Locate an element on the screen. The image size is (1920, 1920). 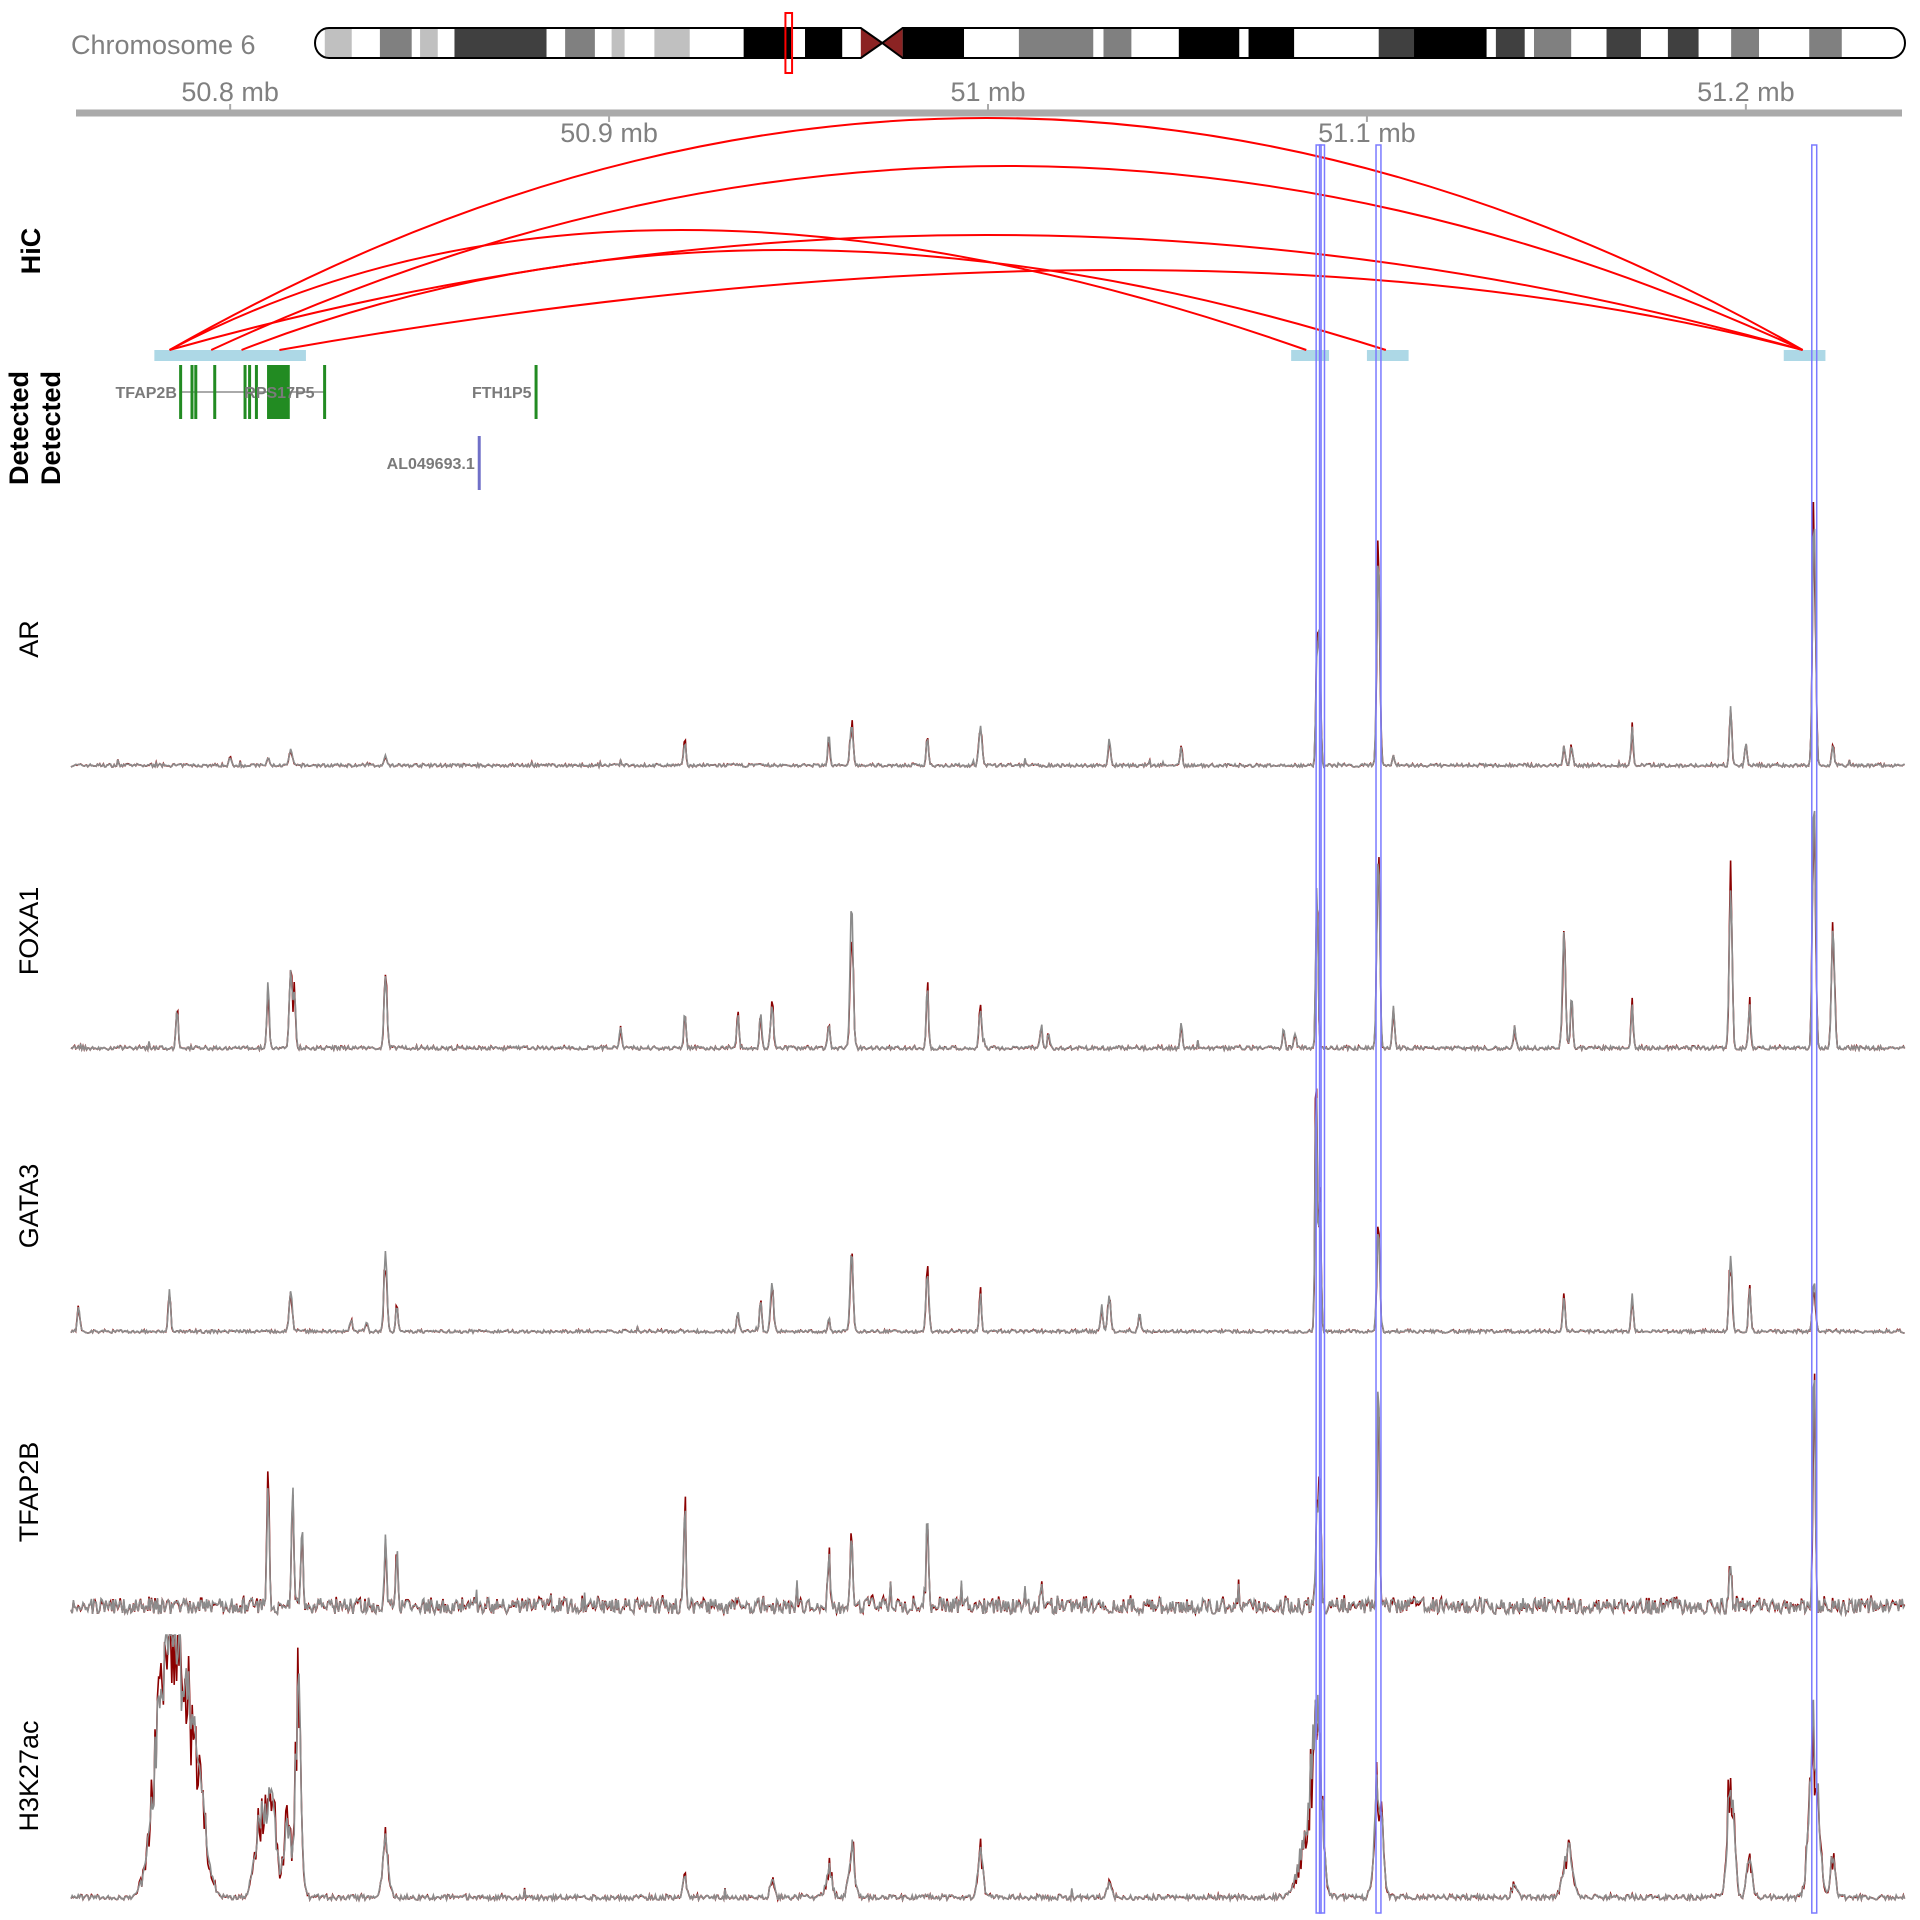
axis-tick-label: 50.9 mb is located at coordinates (609, 133).